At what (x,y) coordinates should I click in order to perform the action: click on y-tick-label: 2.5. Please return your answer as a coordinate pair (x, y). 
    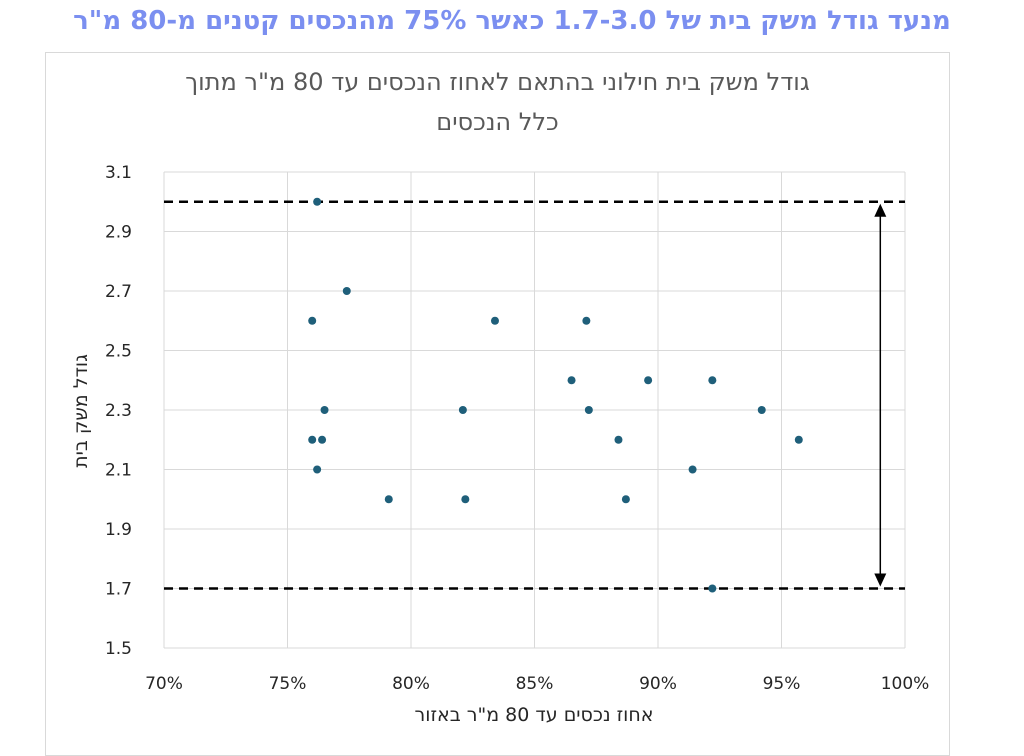
    Looking at the image, I should click on (118, 352).